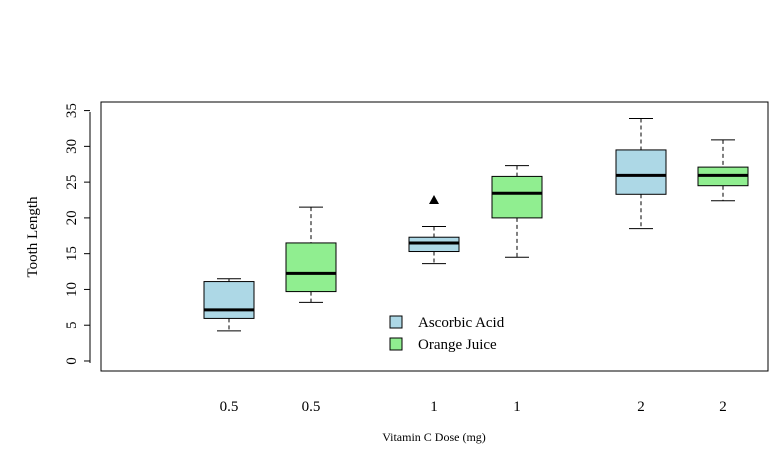 The width and height of the screenshot is (770, 475). I want to click on x-axis-labels: 0.5 0.5 1 1 2 2, so click(473, 407).